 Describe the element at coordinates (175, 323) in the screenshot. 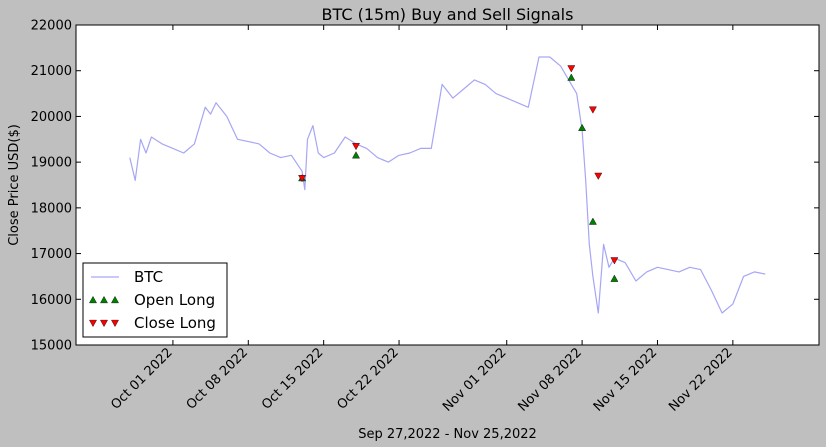

I see `legend-close-long-label: Close Long` at that location.